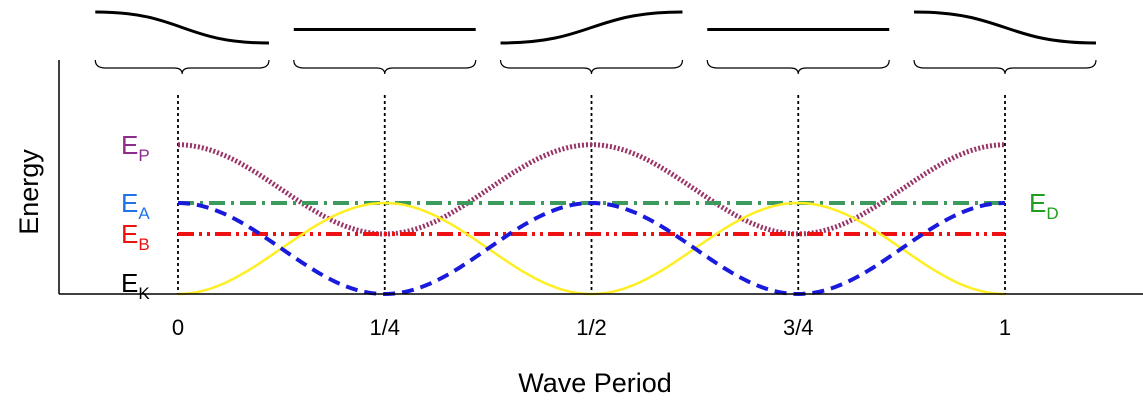 The height and width of the screenshot is (400, 1143). Describe the element at coordinates (29, 192) in the screenshot. I see `y-axis-title: Energy` at that location.